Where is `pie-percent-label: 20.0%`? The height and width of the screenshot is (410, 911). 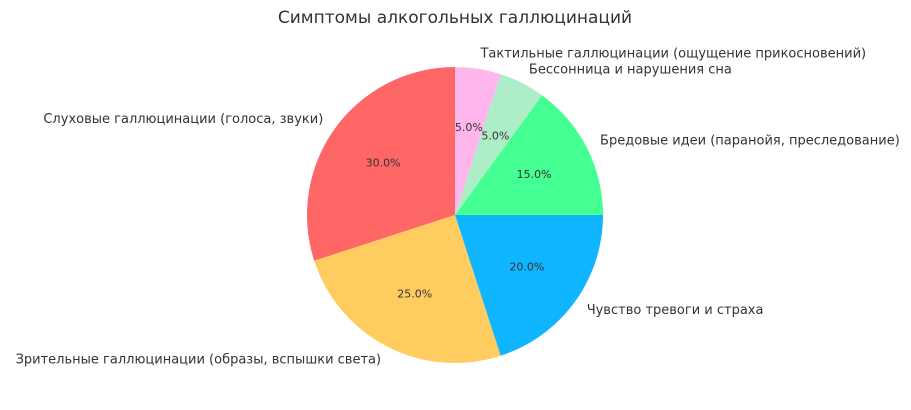 pie-percent-label: 20.0% is located at coordinates (526, 267).